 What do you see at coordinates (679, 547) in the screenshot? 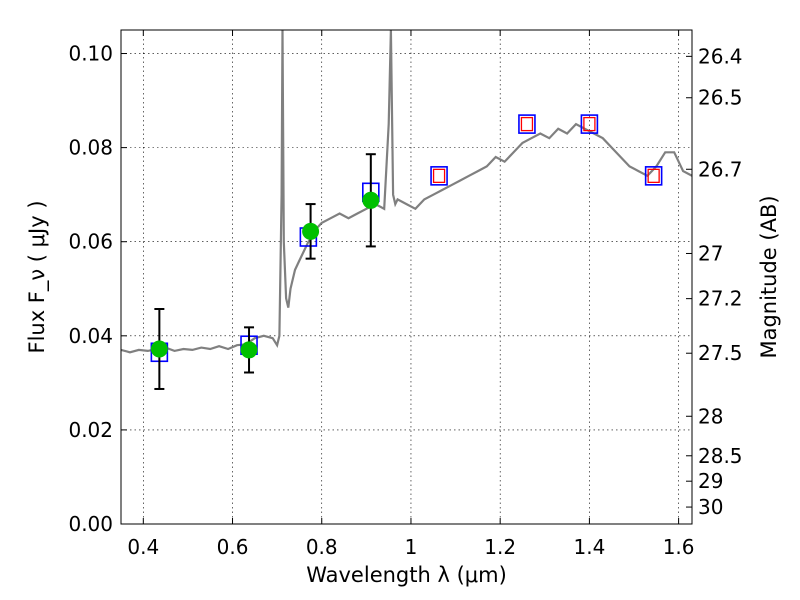
I see `x-tick-label: 1.6` at bounding box center [679, 547].